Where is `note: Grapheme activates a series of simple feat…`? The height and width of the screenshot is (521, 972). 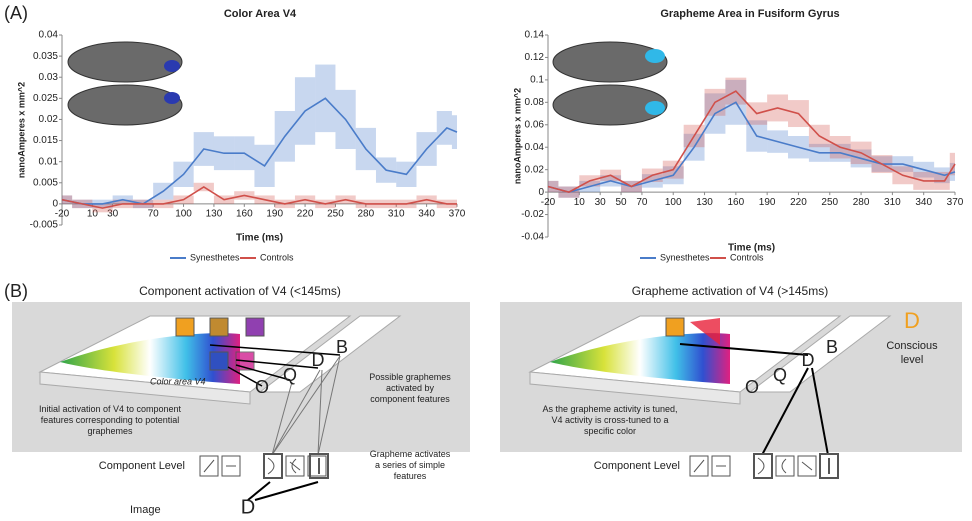
note: Grapheme activates a series of simple feat… is located at coordinates (410, 465).